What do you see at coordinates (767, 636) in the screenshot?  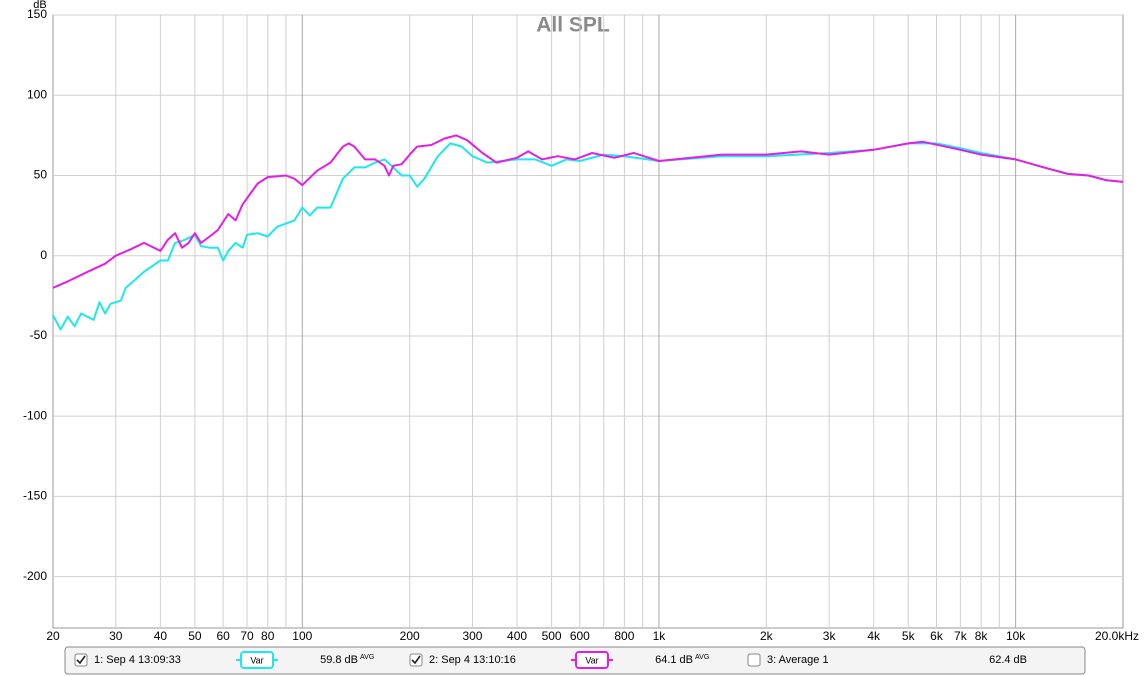 I see `x-tick-label: 2k` at bounding box center [767, 636].